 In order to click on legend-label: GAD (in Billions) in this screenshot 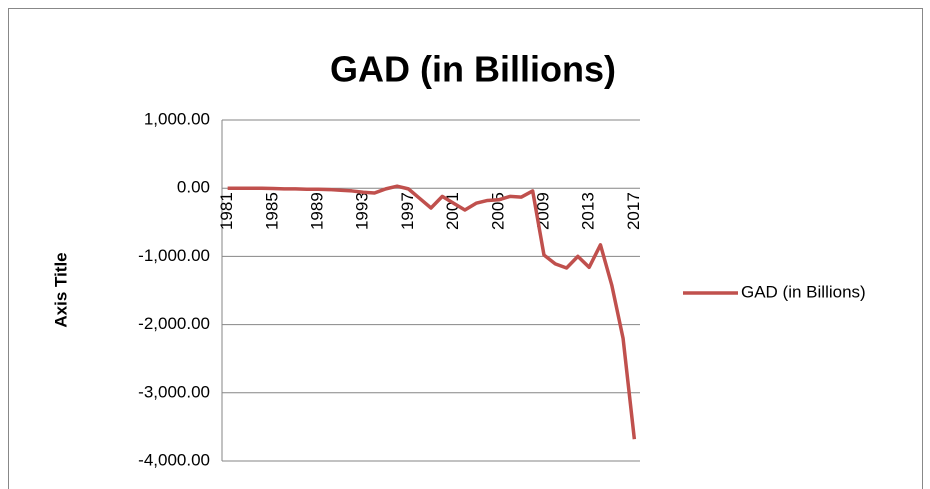, I will do `click(803, 291)`.